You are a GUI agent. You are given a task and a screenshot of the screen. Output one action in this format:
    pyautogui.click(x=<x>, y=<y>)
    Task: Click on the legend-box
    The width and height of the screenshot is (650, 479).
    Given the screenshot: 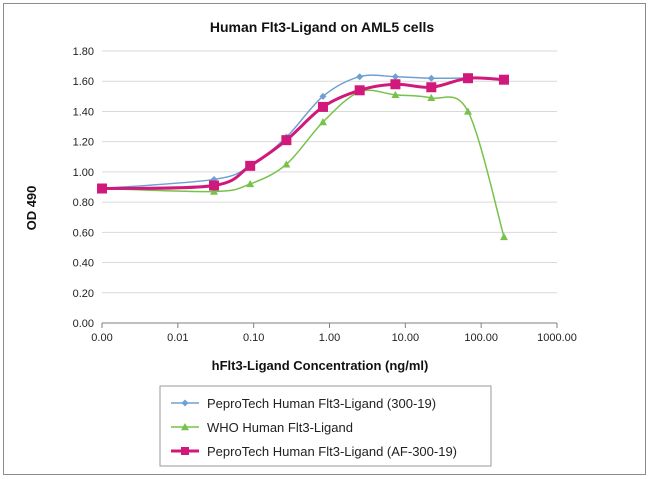 What is the action you would take?
    pyautogui.click(x=325, y=426)
    